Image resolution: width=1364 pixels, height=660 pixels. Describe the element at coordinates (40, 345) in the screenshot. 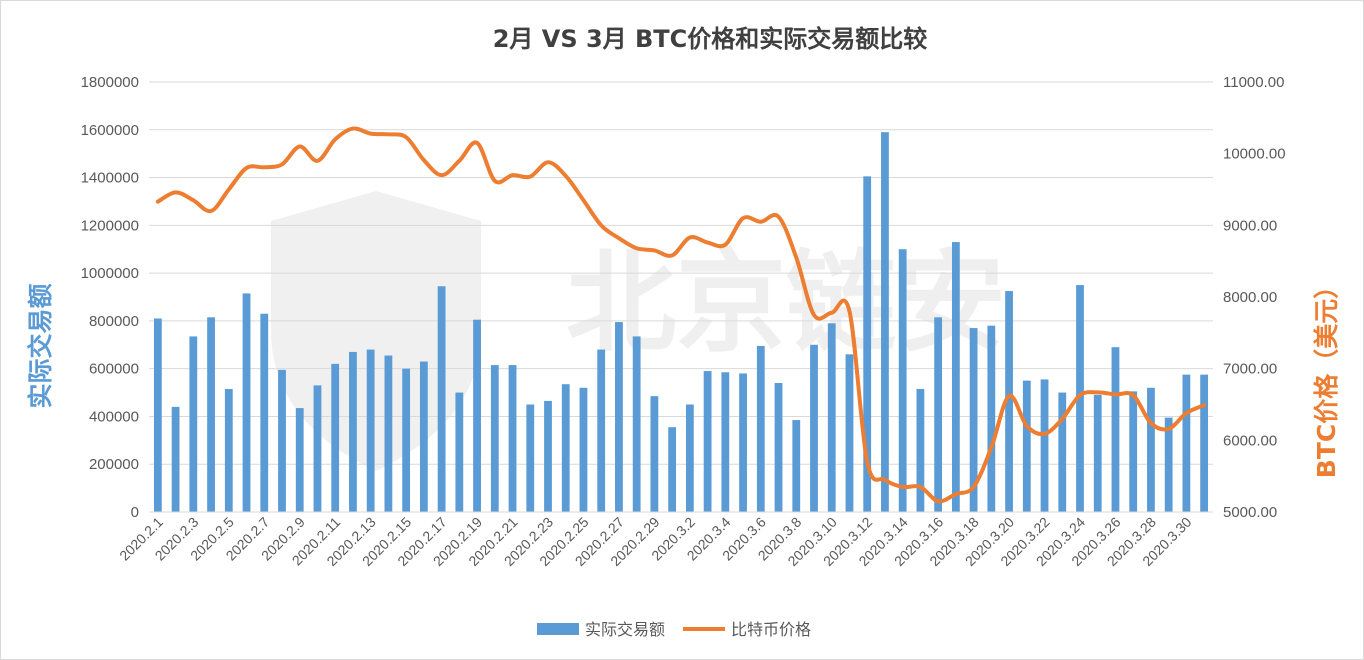

I see `left-axis-title: 实际交易额` at that location.